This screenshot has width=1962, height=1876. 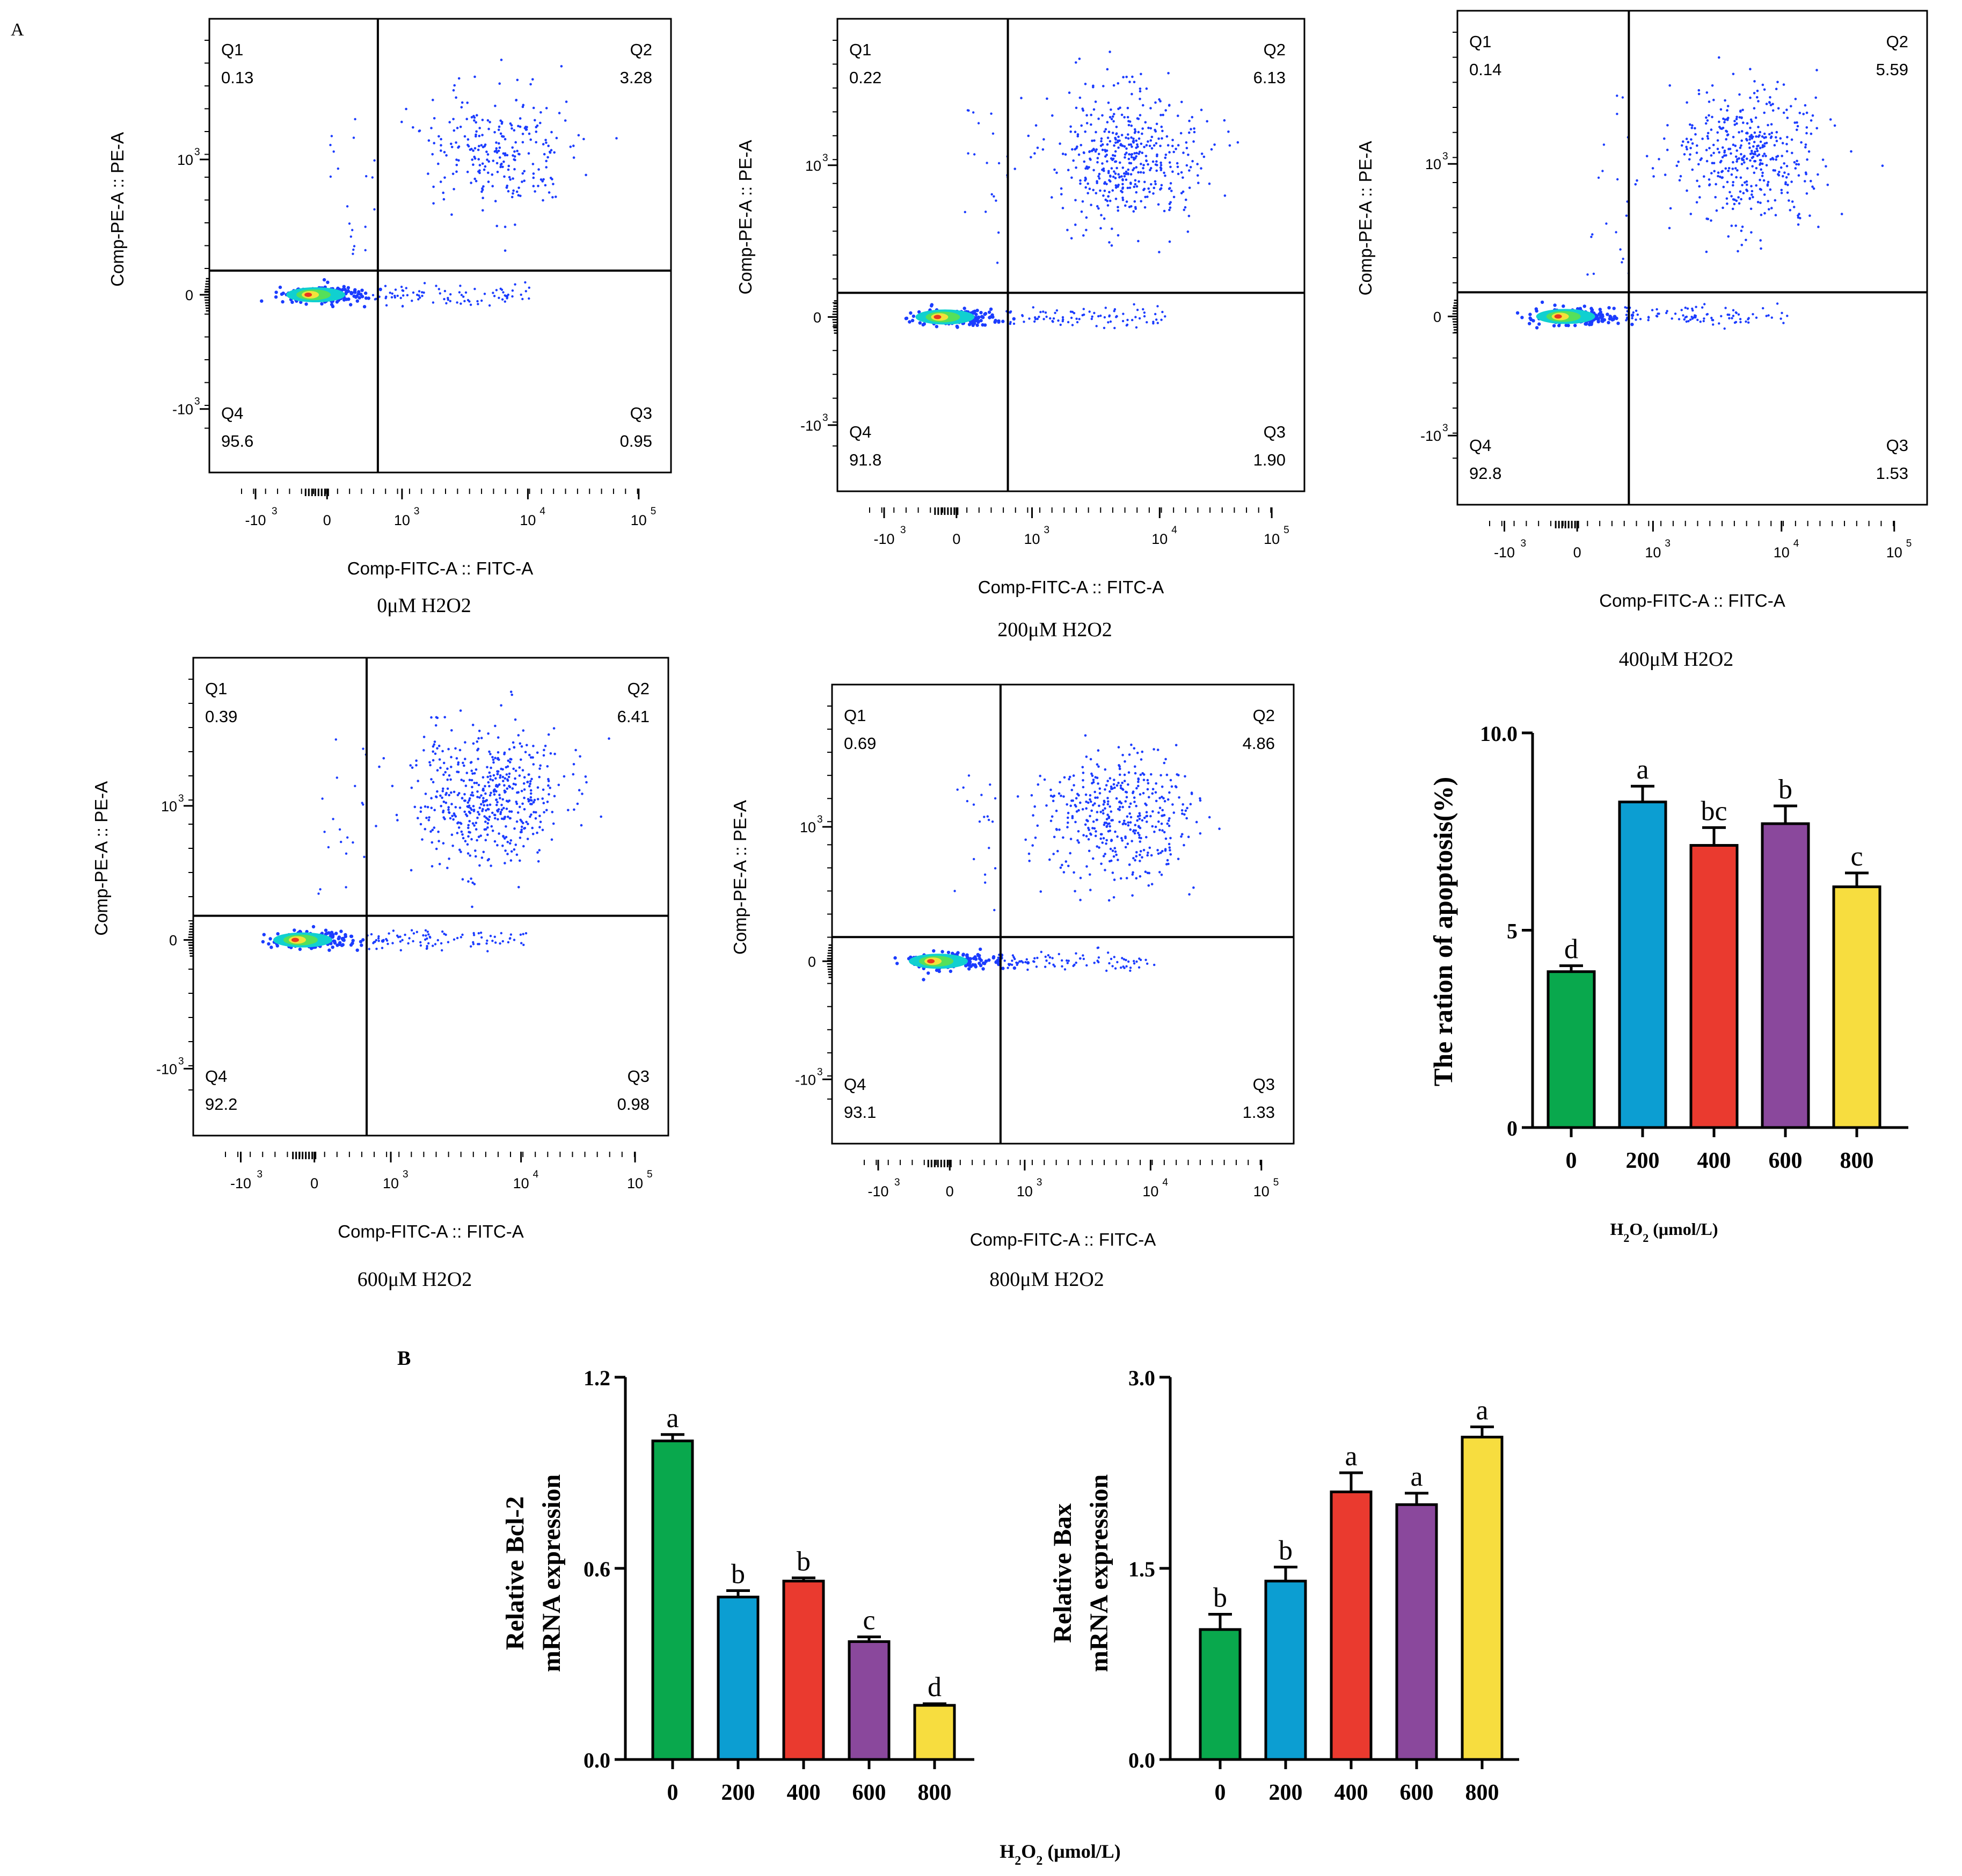 I want to click on x-tick-label: 800, so click(x=935, y=1793).